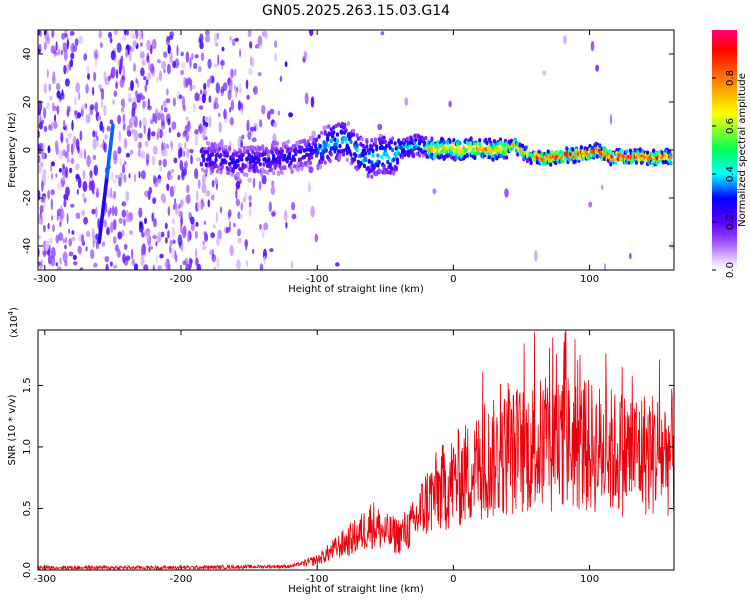  What do you see at coordinates (730, 126) in the screenshot?
I see `colorbar-tick-label: 0.6` at bounding box center [730, 126].